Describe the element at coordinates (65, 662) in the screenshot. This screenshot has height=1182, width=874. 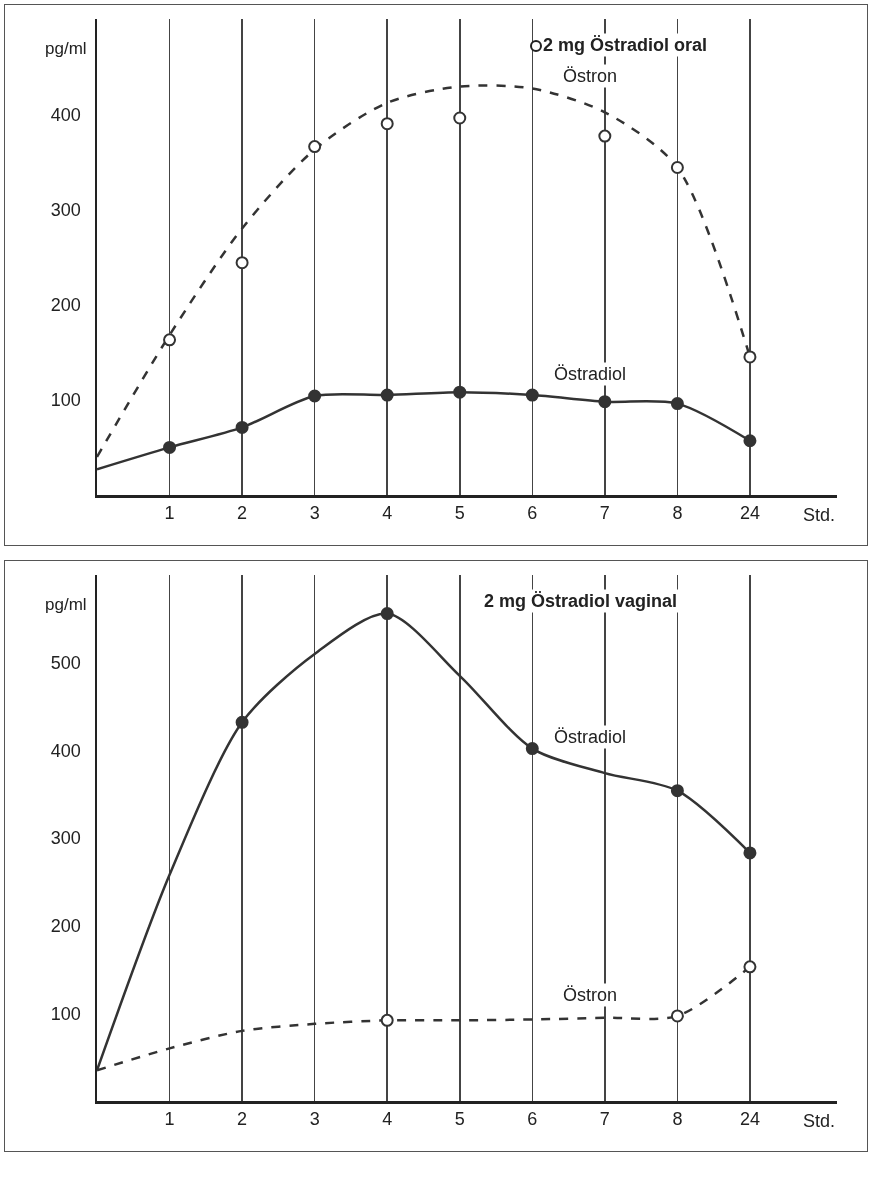
I see `y-tick-label: 500` at that location.